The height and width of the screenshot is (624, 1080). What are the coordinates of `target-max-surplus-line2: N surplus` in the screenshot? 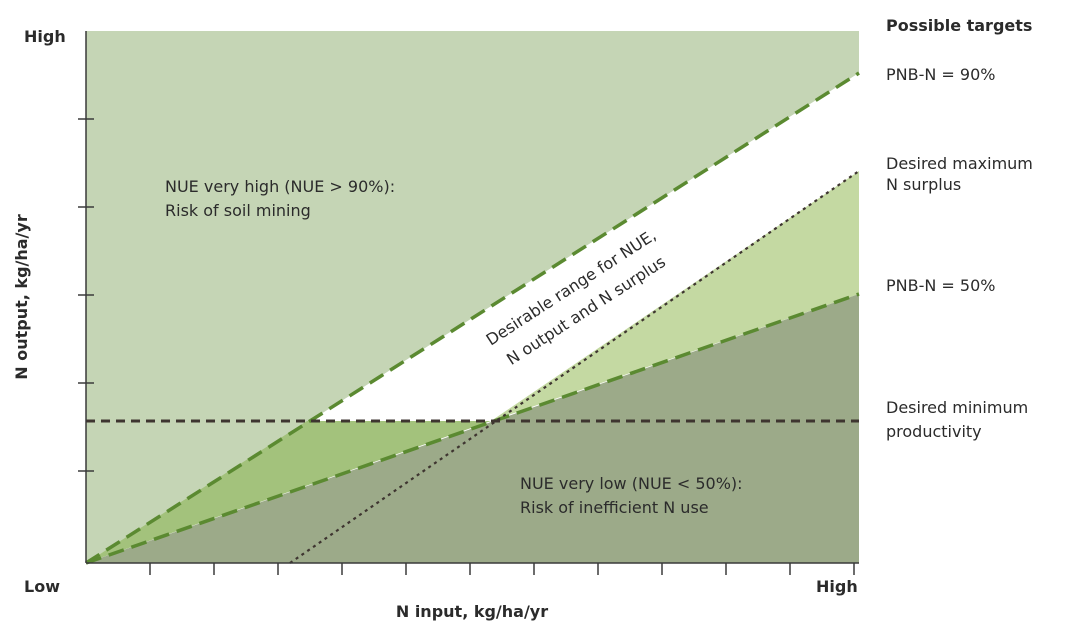 It's located at (923, 184).